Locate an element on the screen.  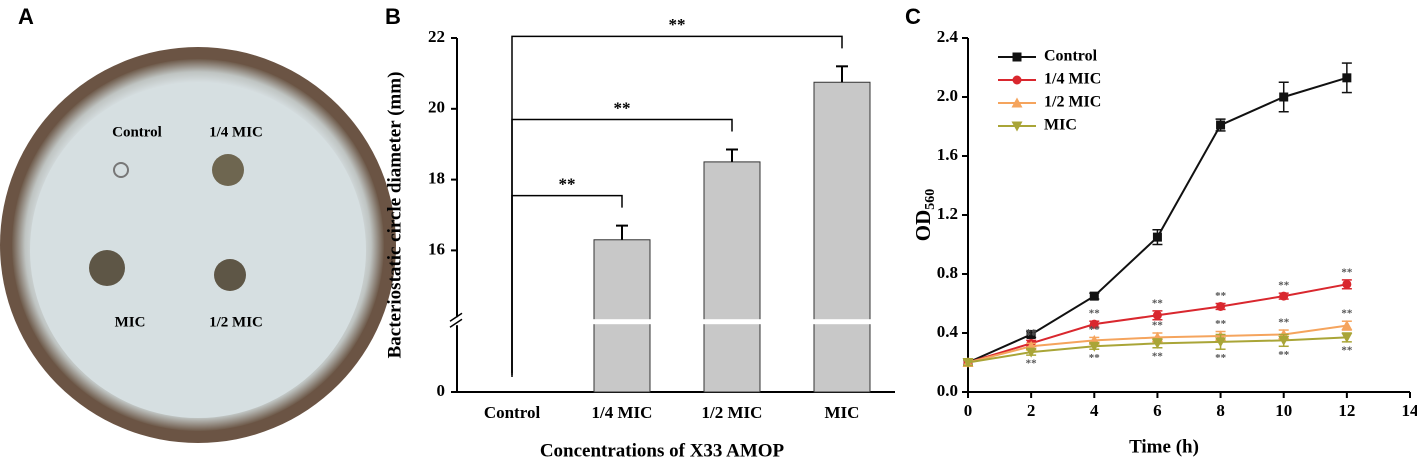
panel-label: C is located at coordinates (913, 16).